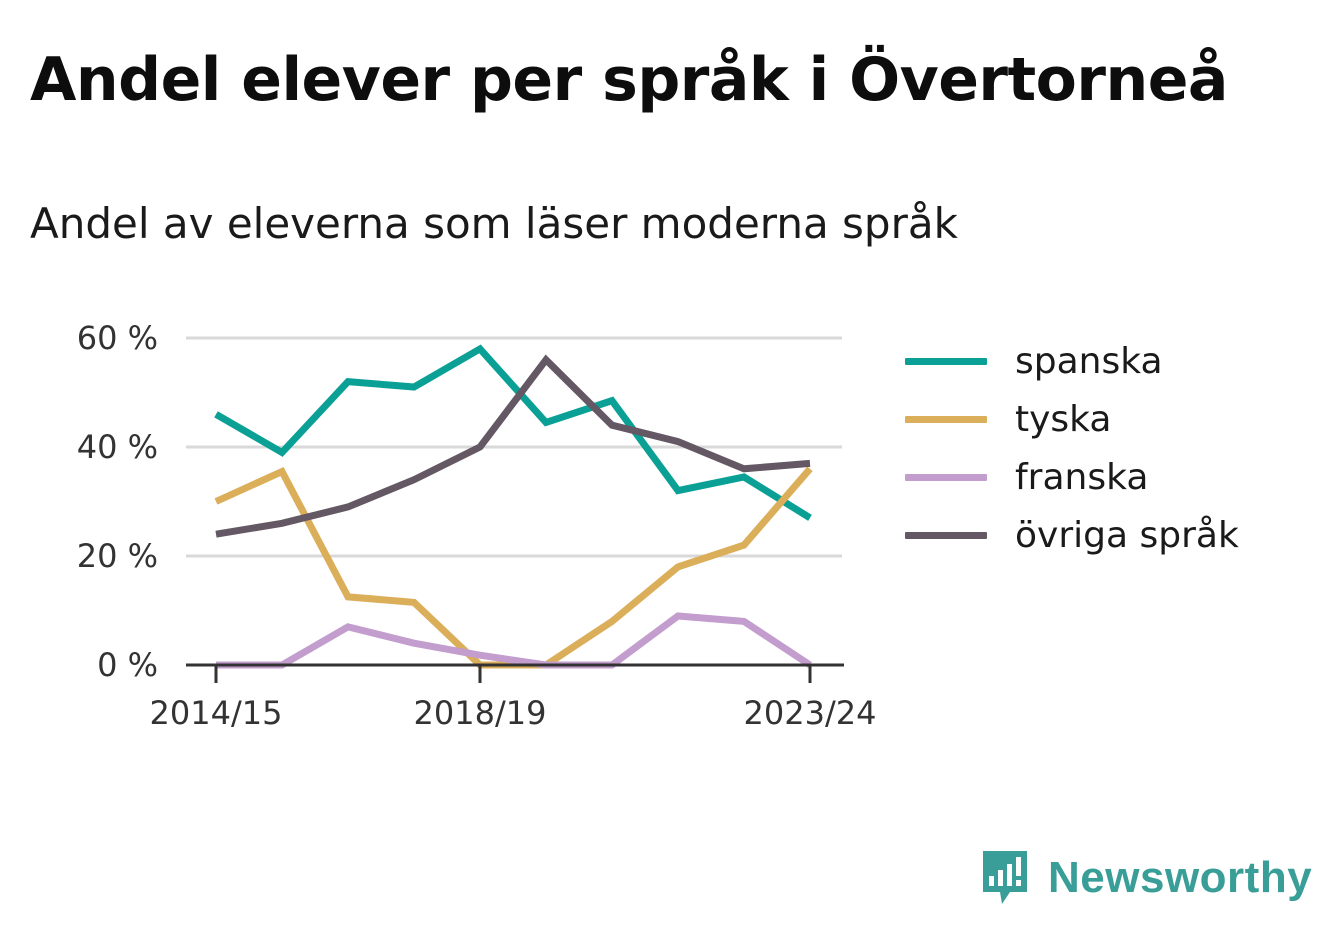  What do you see at coordinates (127, 665) in the screenshot?
I see `y-tick-label: 0 %` at bounding box center [127, 665].